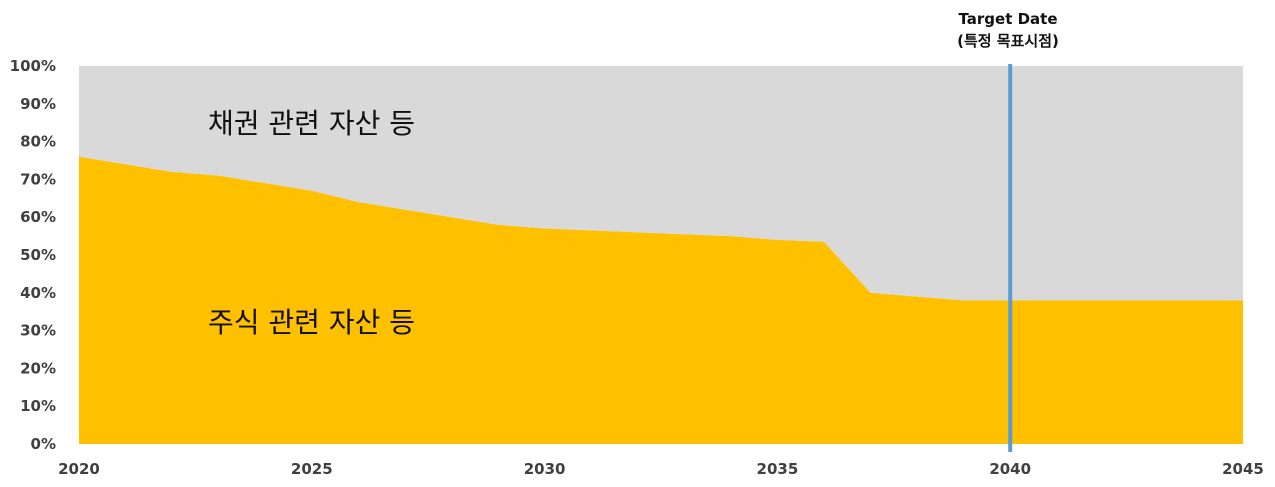 This screenshot has width=1275, height=487. I want to click on x-tick-label: 2045, so click(1243, 469).